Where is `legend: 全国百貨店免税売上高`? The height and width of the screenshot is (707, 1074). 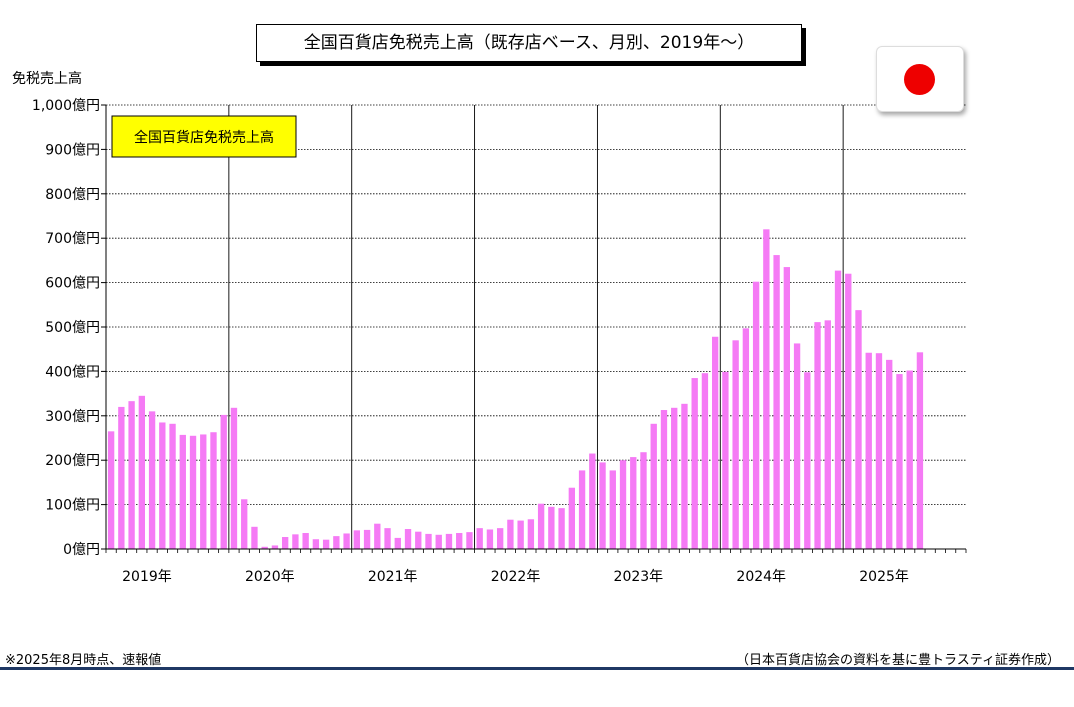
legend: 全国百貨店免税売上高 is located at coordinates (204, 136).